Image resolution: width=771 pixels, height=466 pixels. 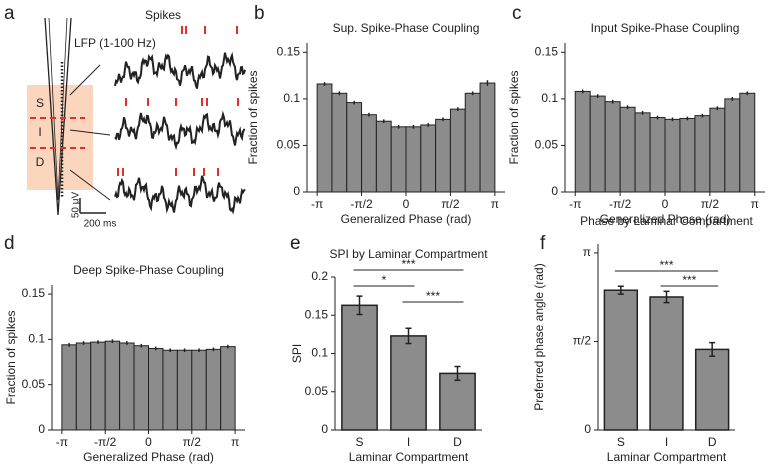 What do you see at coordinates (450, 204) in the screenshot?
I see `x-tick-label: π/2` at bounding box center [450, 204].